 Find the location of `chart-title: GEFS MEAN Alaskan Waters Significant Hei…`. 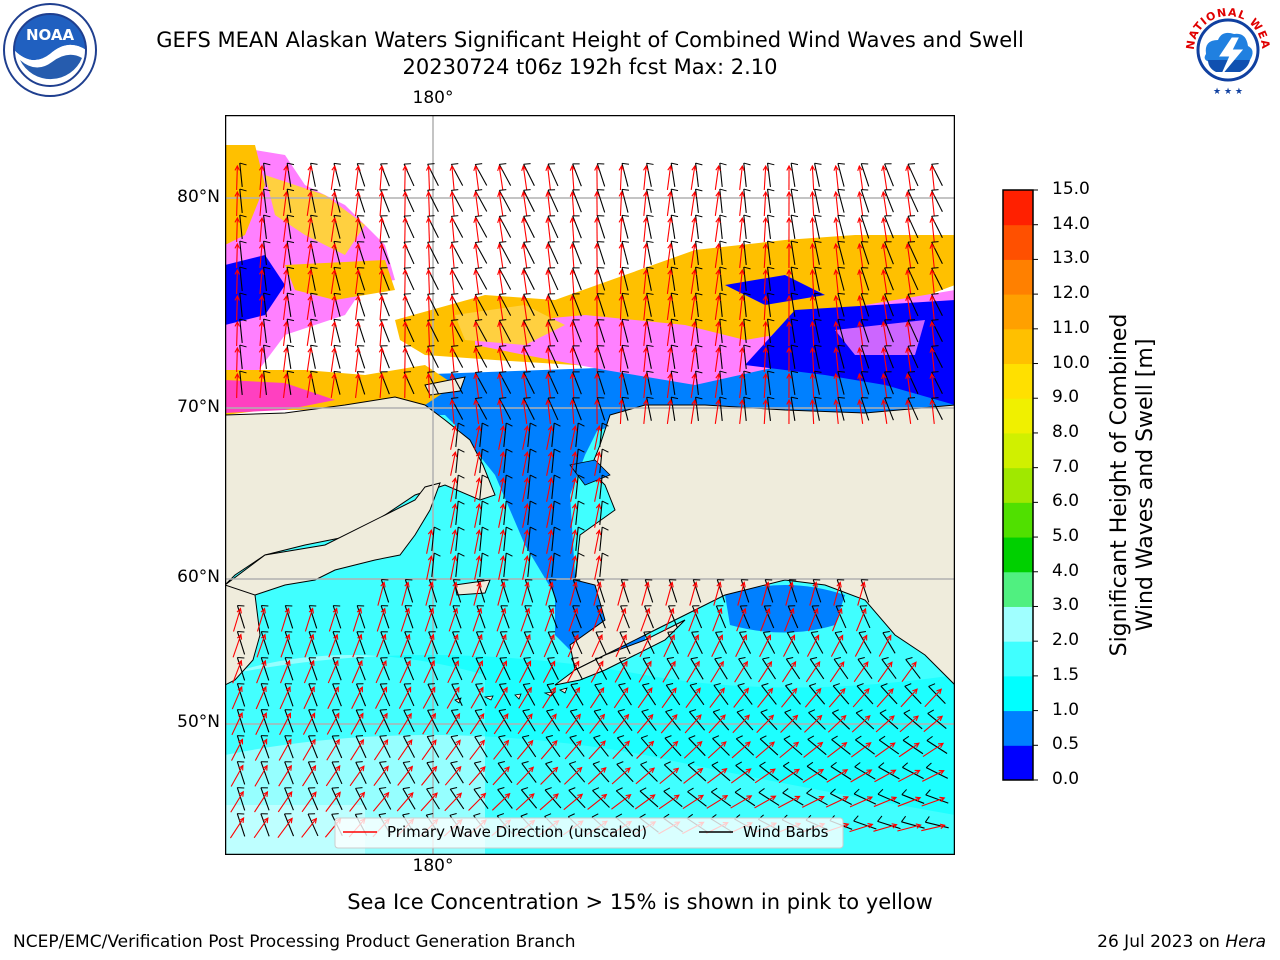

chart-title: GEFS MEAN Alaskan Waters Significant Hei… is located at coordinates (590, 40).